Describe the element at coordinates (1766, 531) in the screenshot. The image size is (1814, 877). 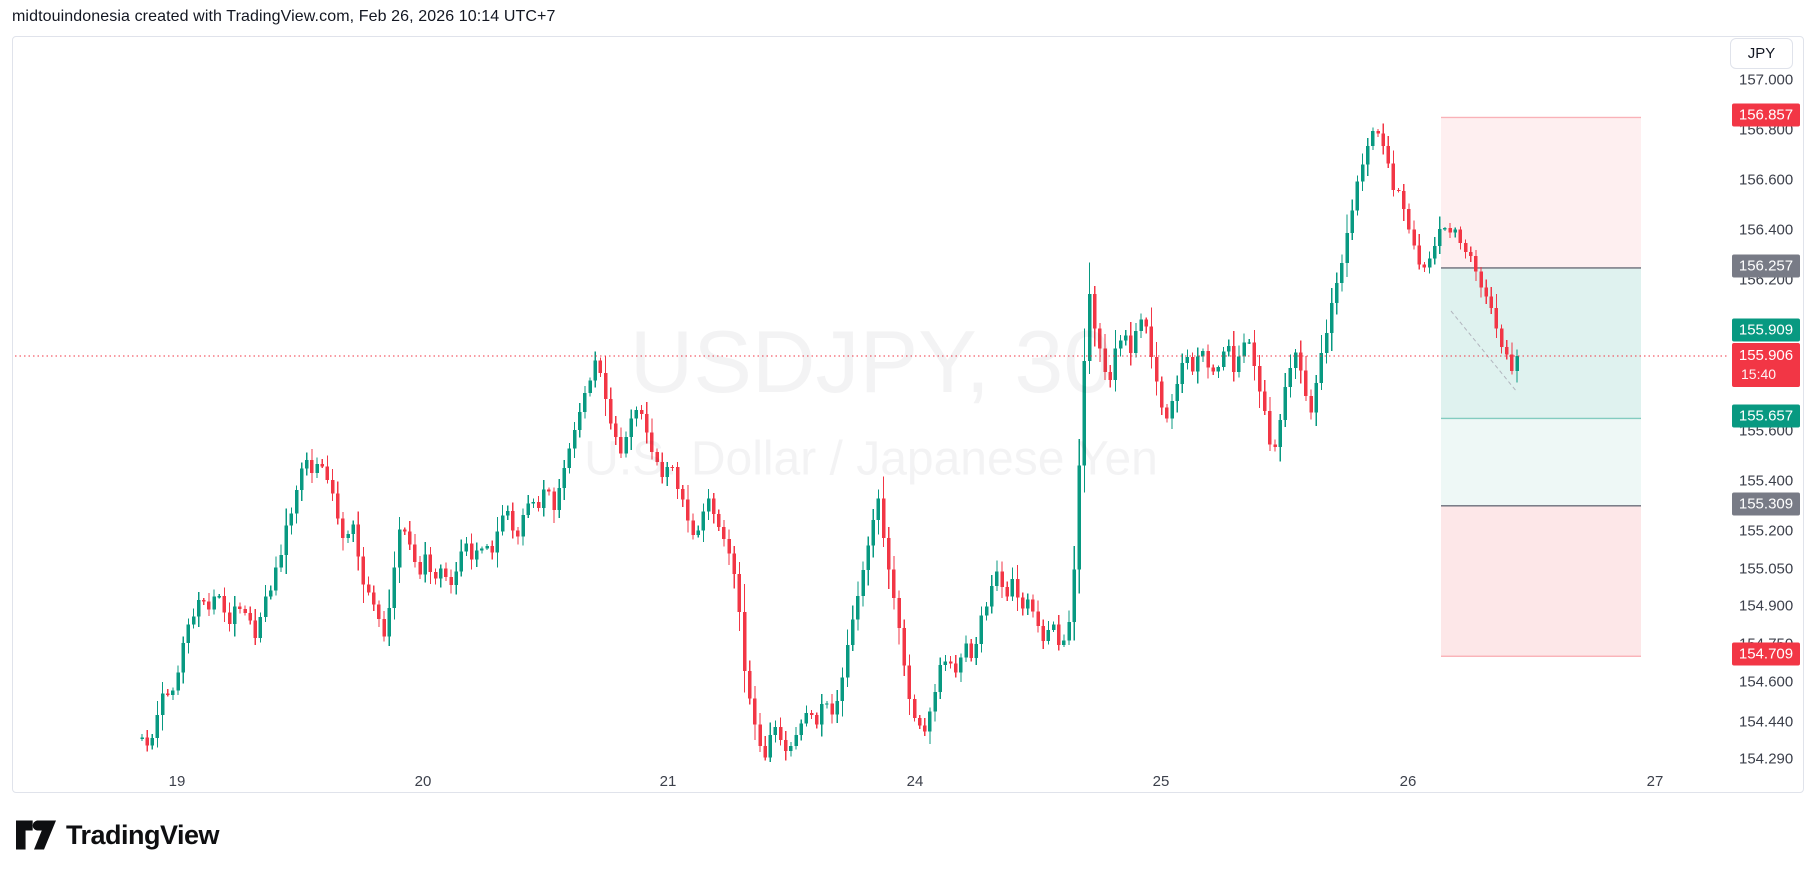
I see `price-tick: 155.200` at that location.